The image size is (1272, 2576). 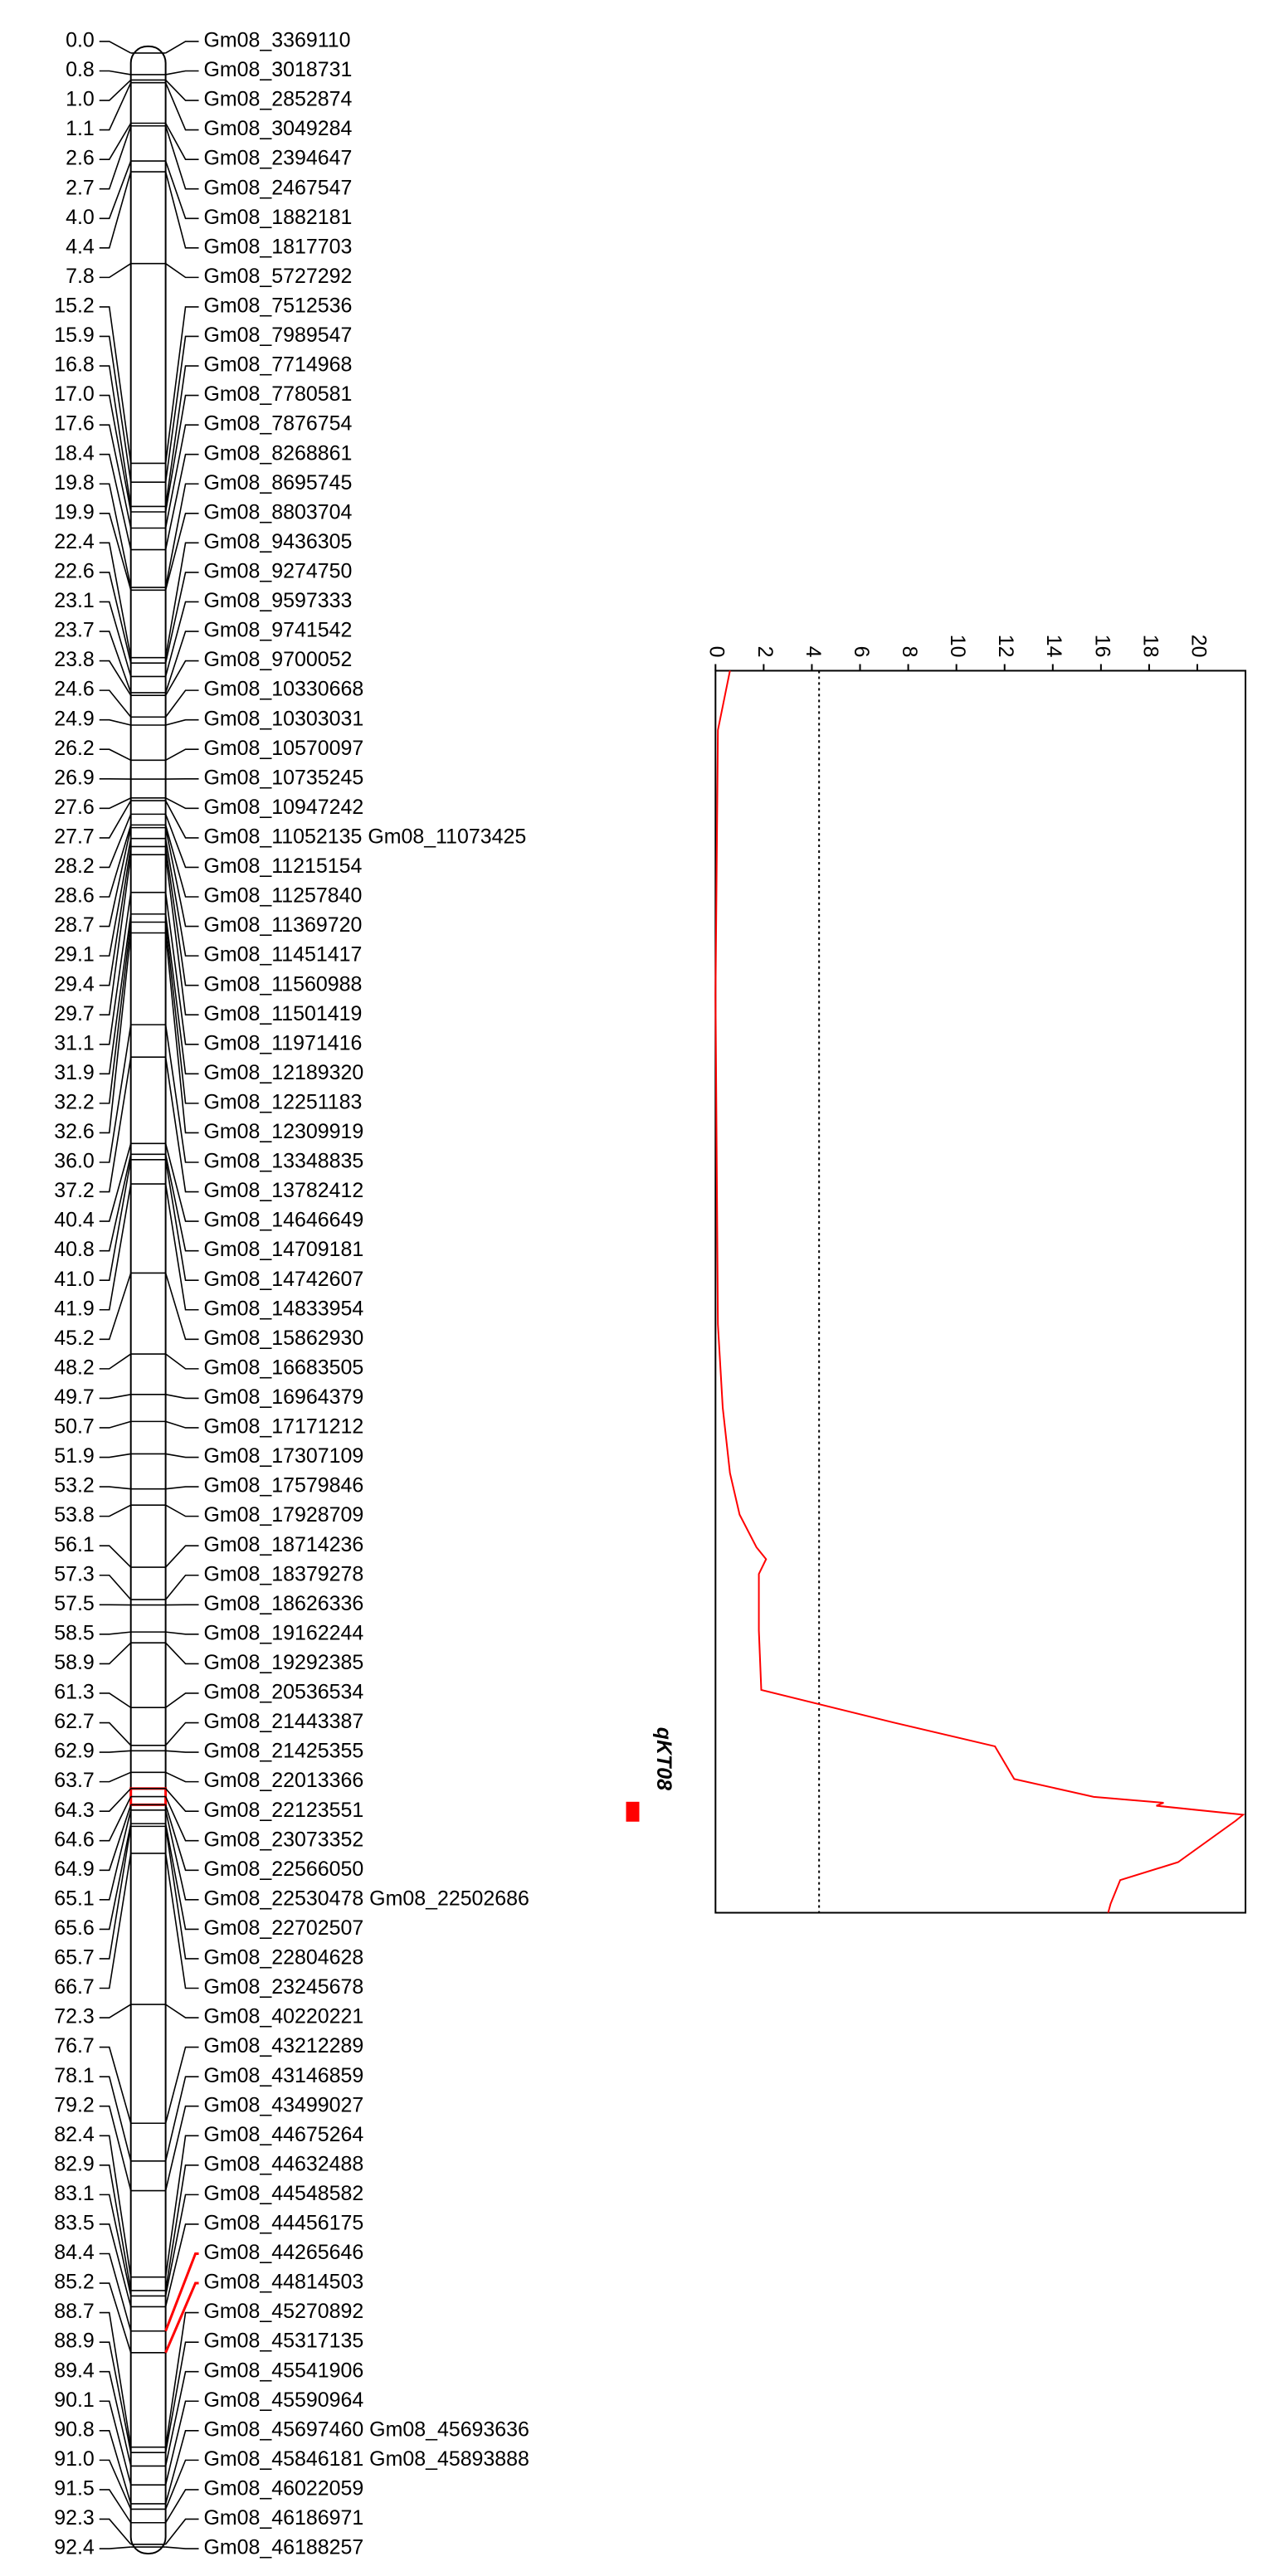 I want to click on position-label: 17.0, so click(x=74, y=394).